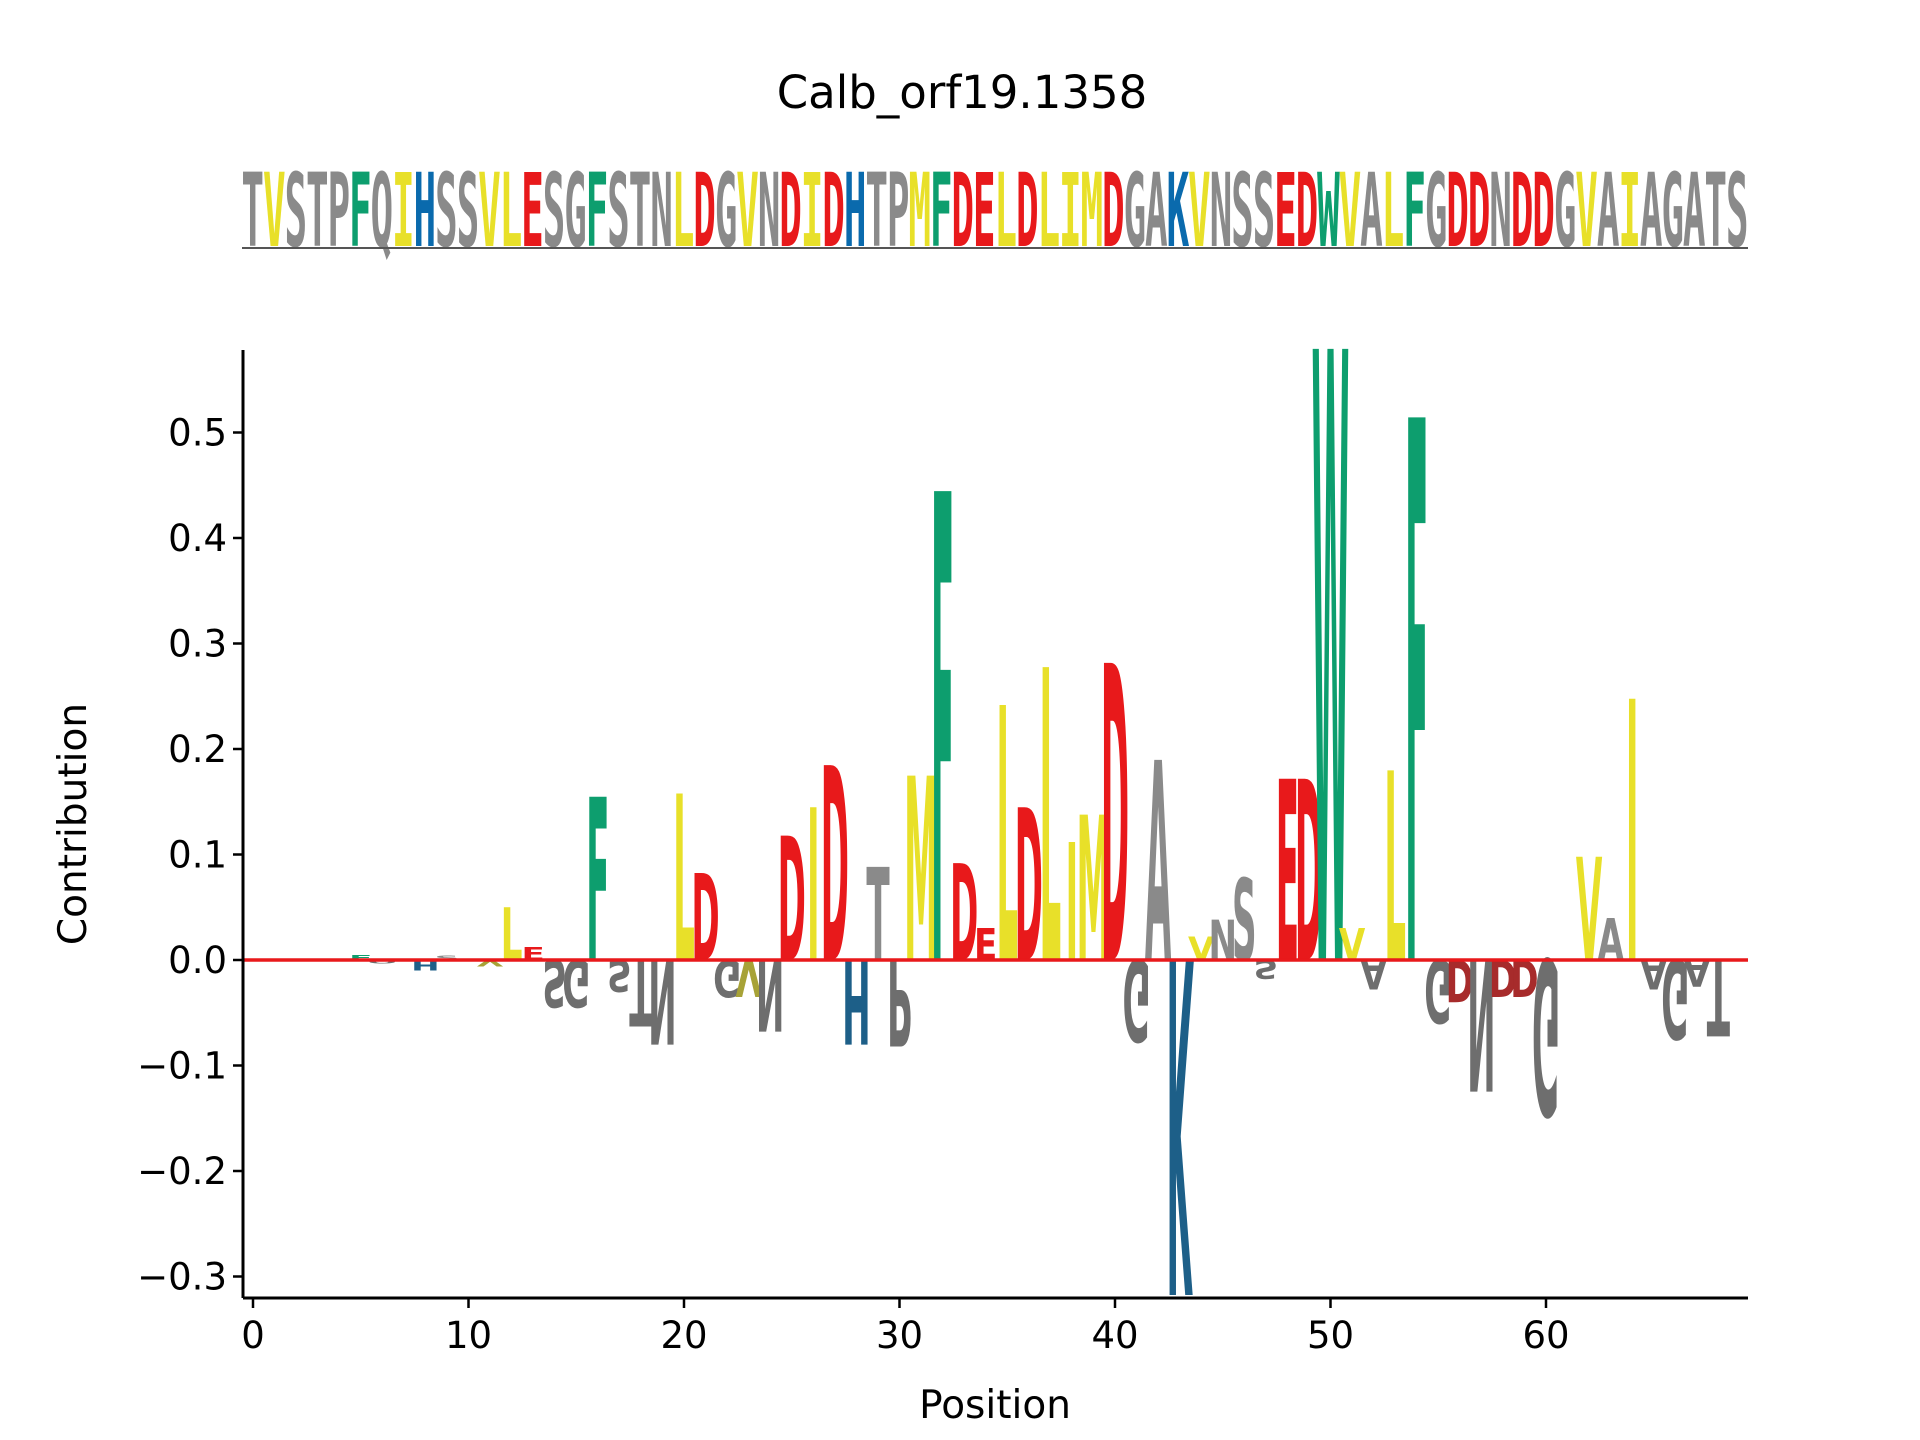  Describe the element at coordinates (468, 1335) in the screenshot. I see `x-tick-label: 10` at that location.